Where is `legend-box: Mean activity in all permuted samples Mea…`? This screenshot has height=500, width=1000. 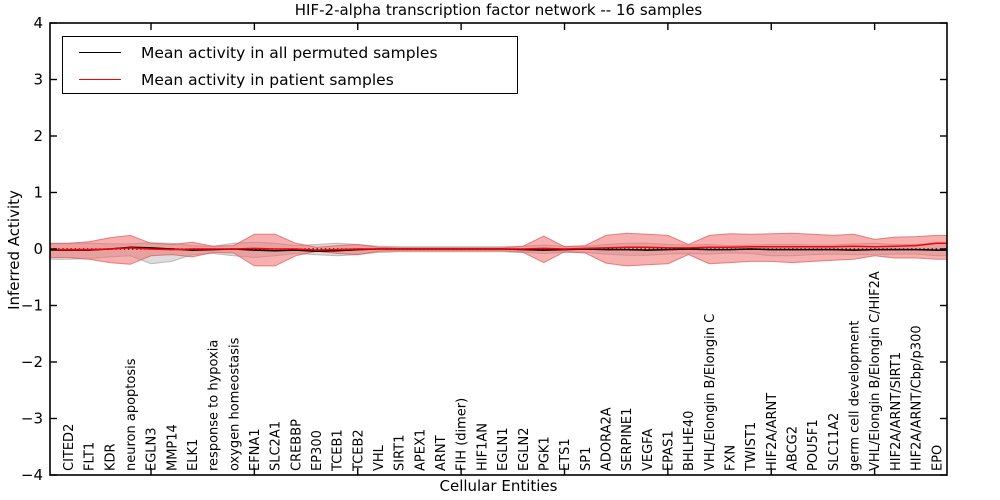 legend-box: Mean activity in all permuted samples Mea… is located at coordinates (290, 65).